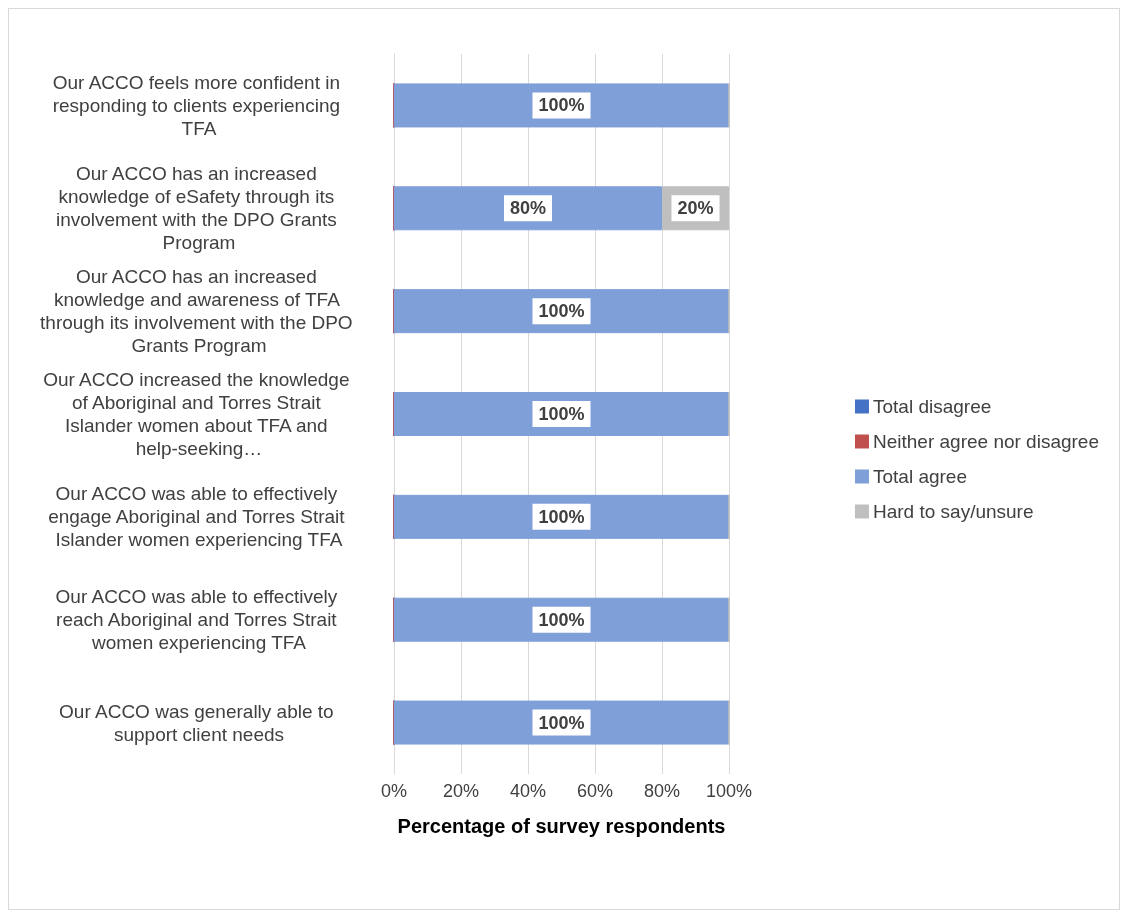 Image resolution: width=1132 pixels, height=922 pixels. Describe the element at coordinates (662, 791) in the screenshot. I see `x-tick-label: 80%` at that location.